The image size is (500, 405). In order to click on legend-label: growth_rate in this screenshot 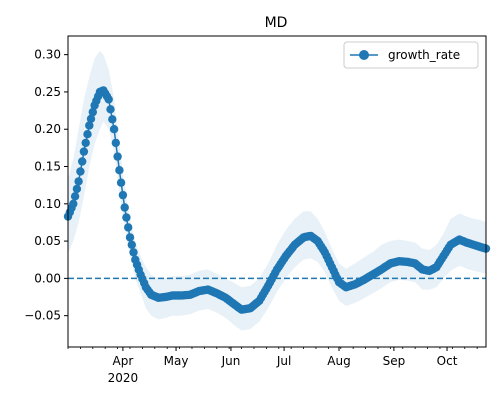, I will do `click(424, 55)`.